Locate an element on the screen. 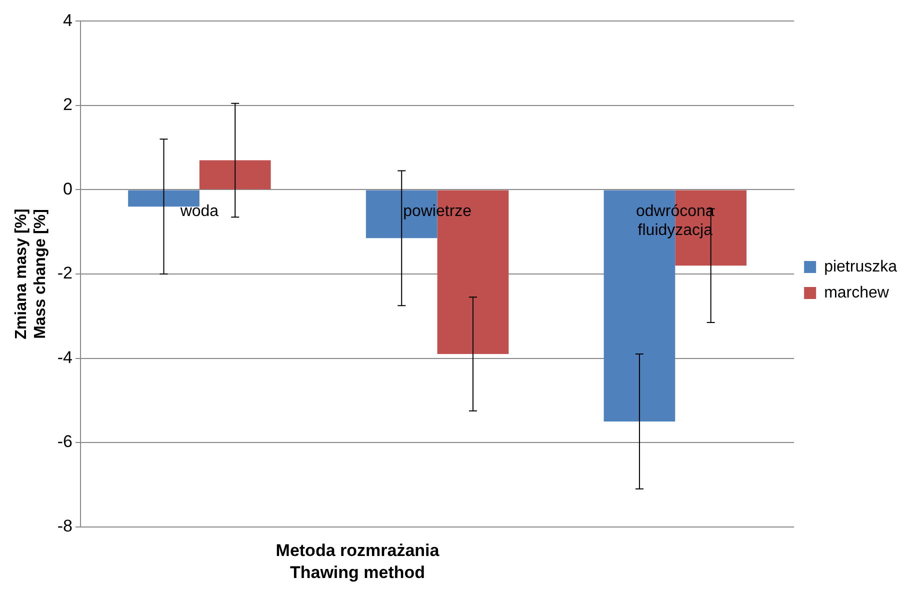 The height and width of the screenshot is (592, 915). y-axis-title: Zmiana masy [%] Mass change [%] is located at coordinates (31, 274).